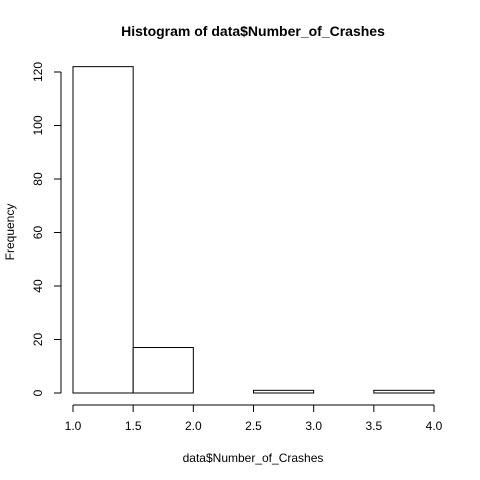  Describe the element at coordinates (38, 340) in the screenshot. I see `y-tick-label-1: 20` at that location.